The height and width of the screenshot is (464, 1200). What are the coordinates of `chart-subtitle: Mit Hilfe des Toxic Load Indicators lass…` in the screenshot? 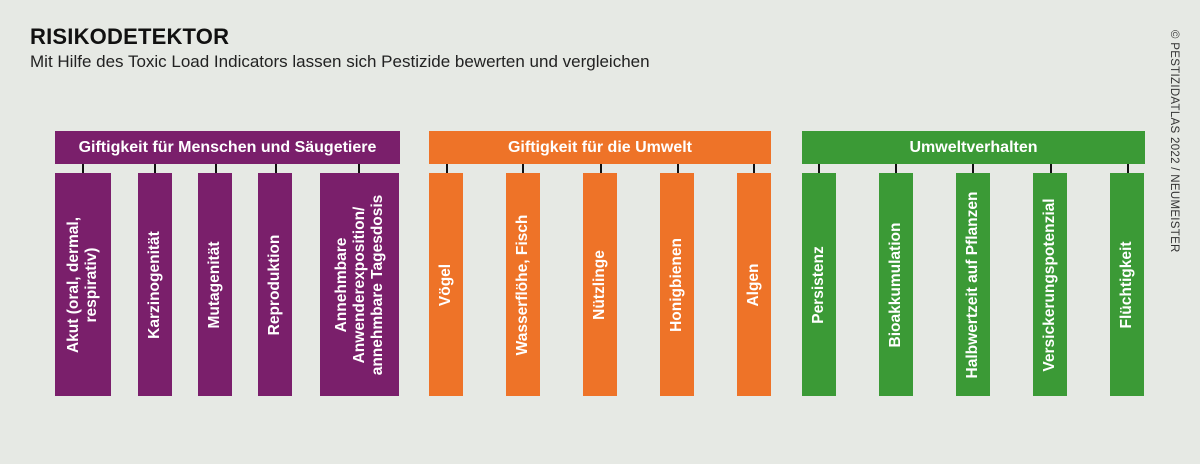 It's located at (340, 61).